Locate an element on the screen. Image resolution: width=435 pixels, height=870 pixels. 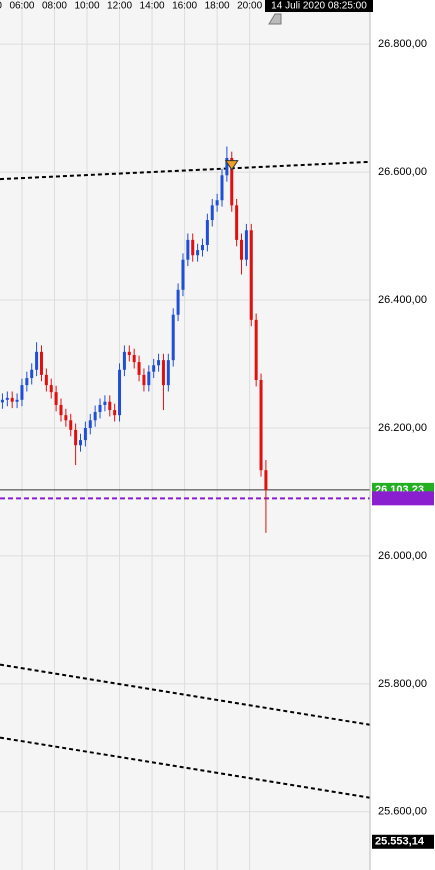
x-tick-label: 06:00 is located at coordinates (21, 6).